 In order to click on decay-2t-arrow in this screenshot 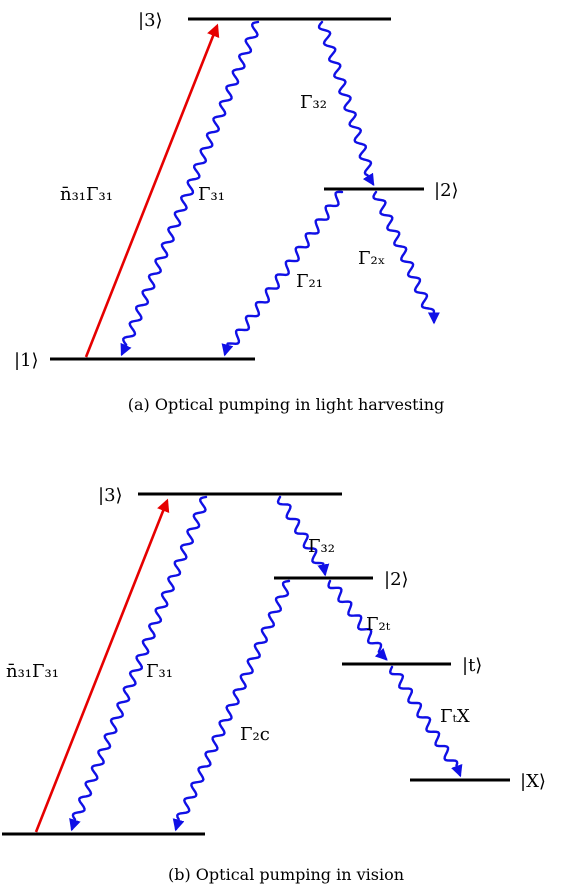, I will do `click(357, 620)`.